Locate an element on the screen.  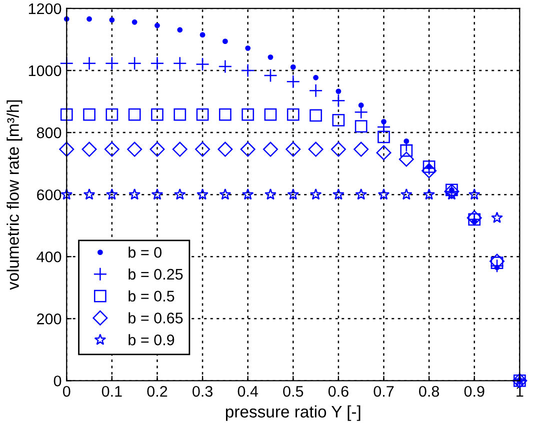
legend-label: b = 0.65 is located at coordinates (155, 318).